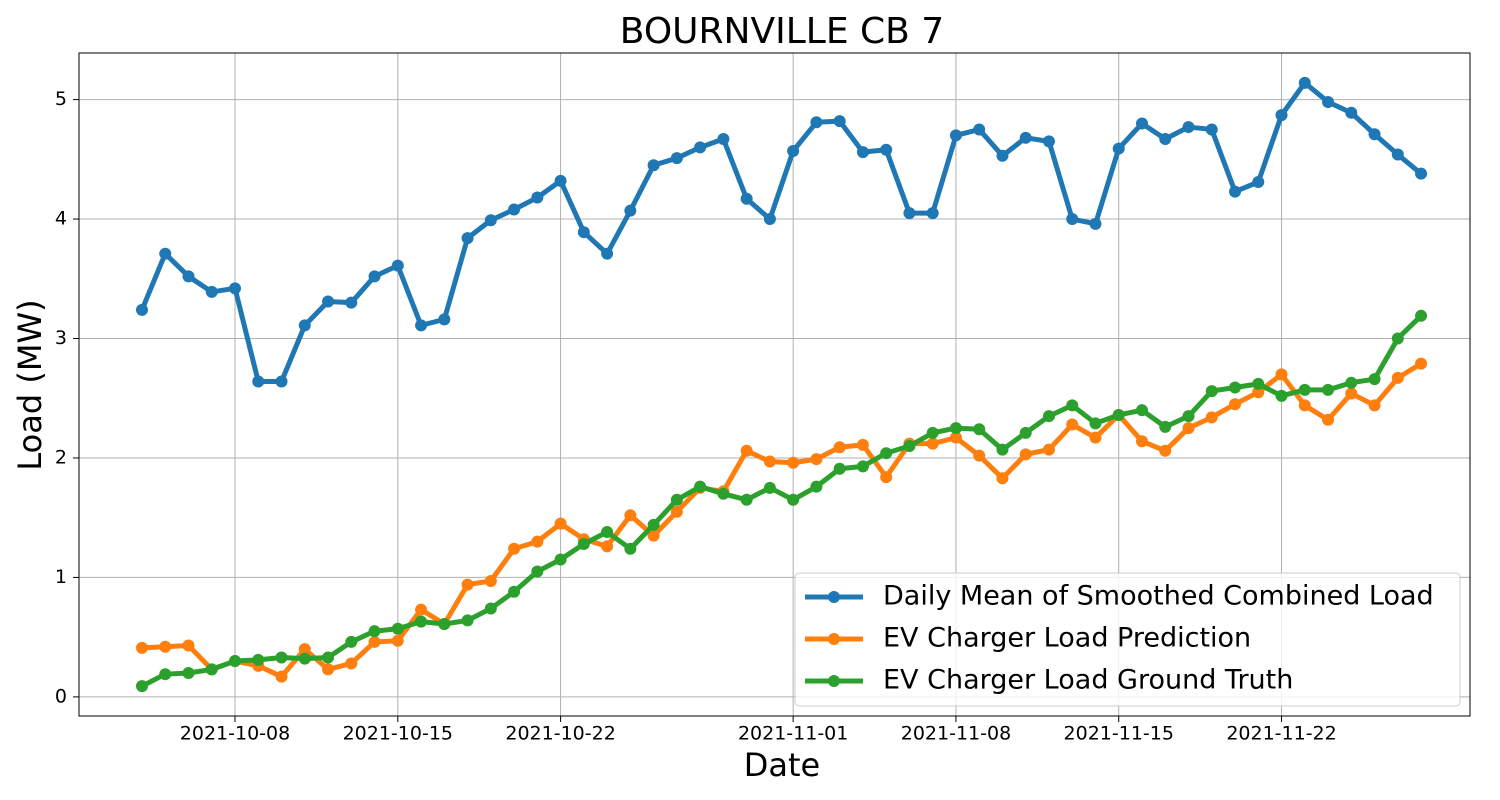 The width and height of the screenshot is (1500, 800). What do you see at coordinates (1088, 680) in the screenshot?
I see `legend-label: EV Charger Load Ground Truth` at bounding box center [1088, 680].